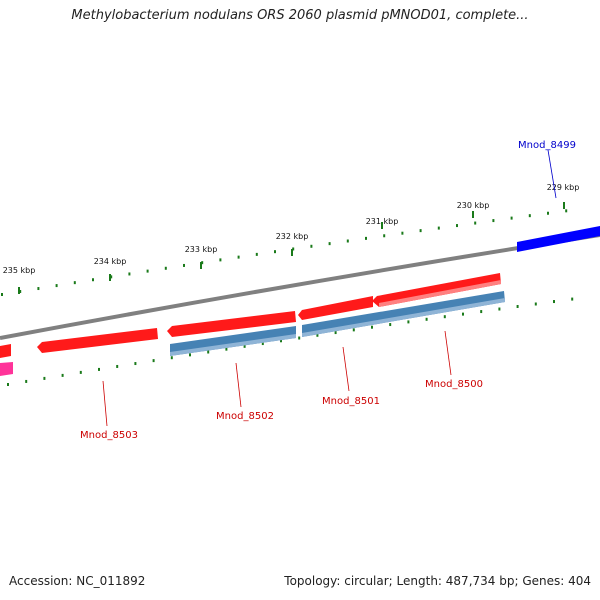 This screenshot has height=600, width=600. I want to click on feature-left-pink, so click(6, 369).